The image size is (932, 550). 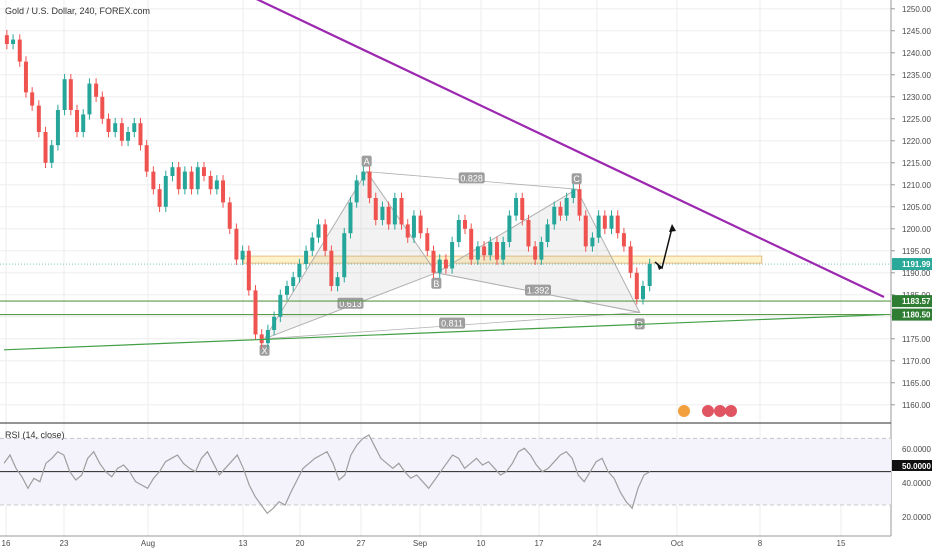 What do you see at coordinates (6, 543) in the screenshot?
I see `time-tick-label: 16` at bounding box center [6, 543].